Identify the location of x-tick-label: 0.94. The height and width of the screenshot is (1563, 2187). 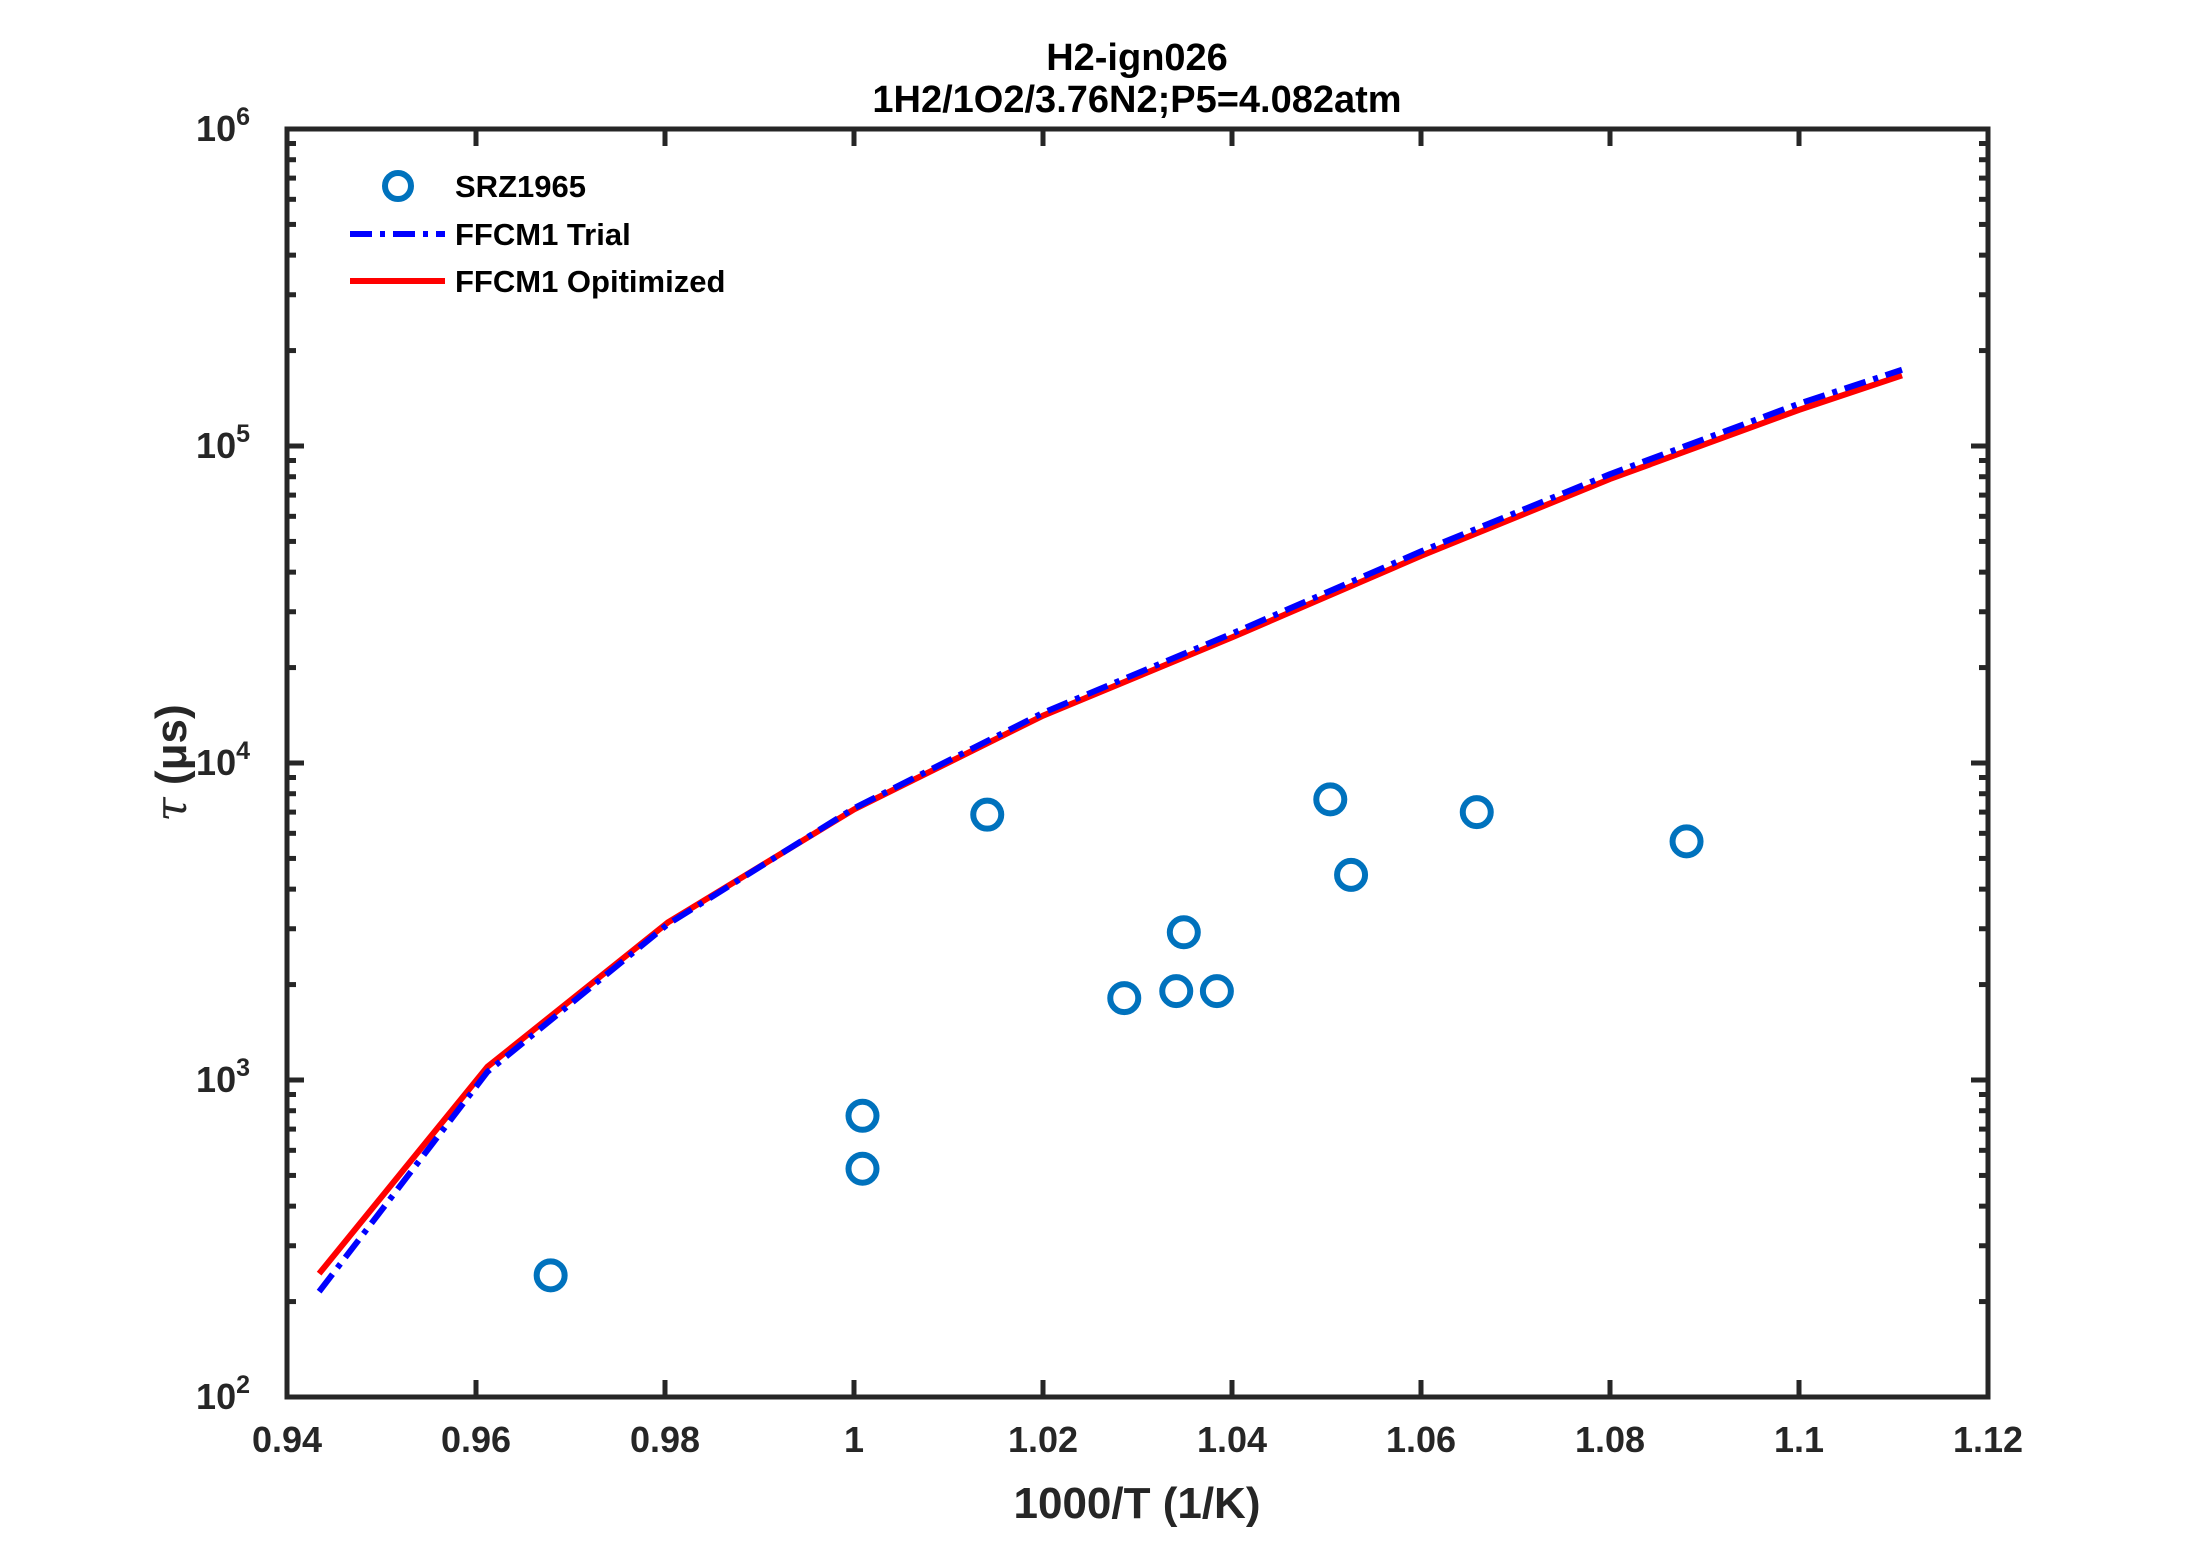
(287, 1439).